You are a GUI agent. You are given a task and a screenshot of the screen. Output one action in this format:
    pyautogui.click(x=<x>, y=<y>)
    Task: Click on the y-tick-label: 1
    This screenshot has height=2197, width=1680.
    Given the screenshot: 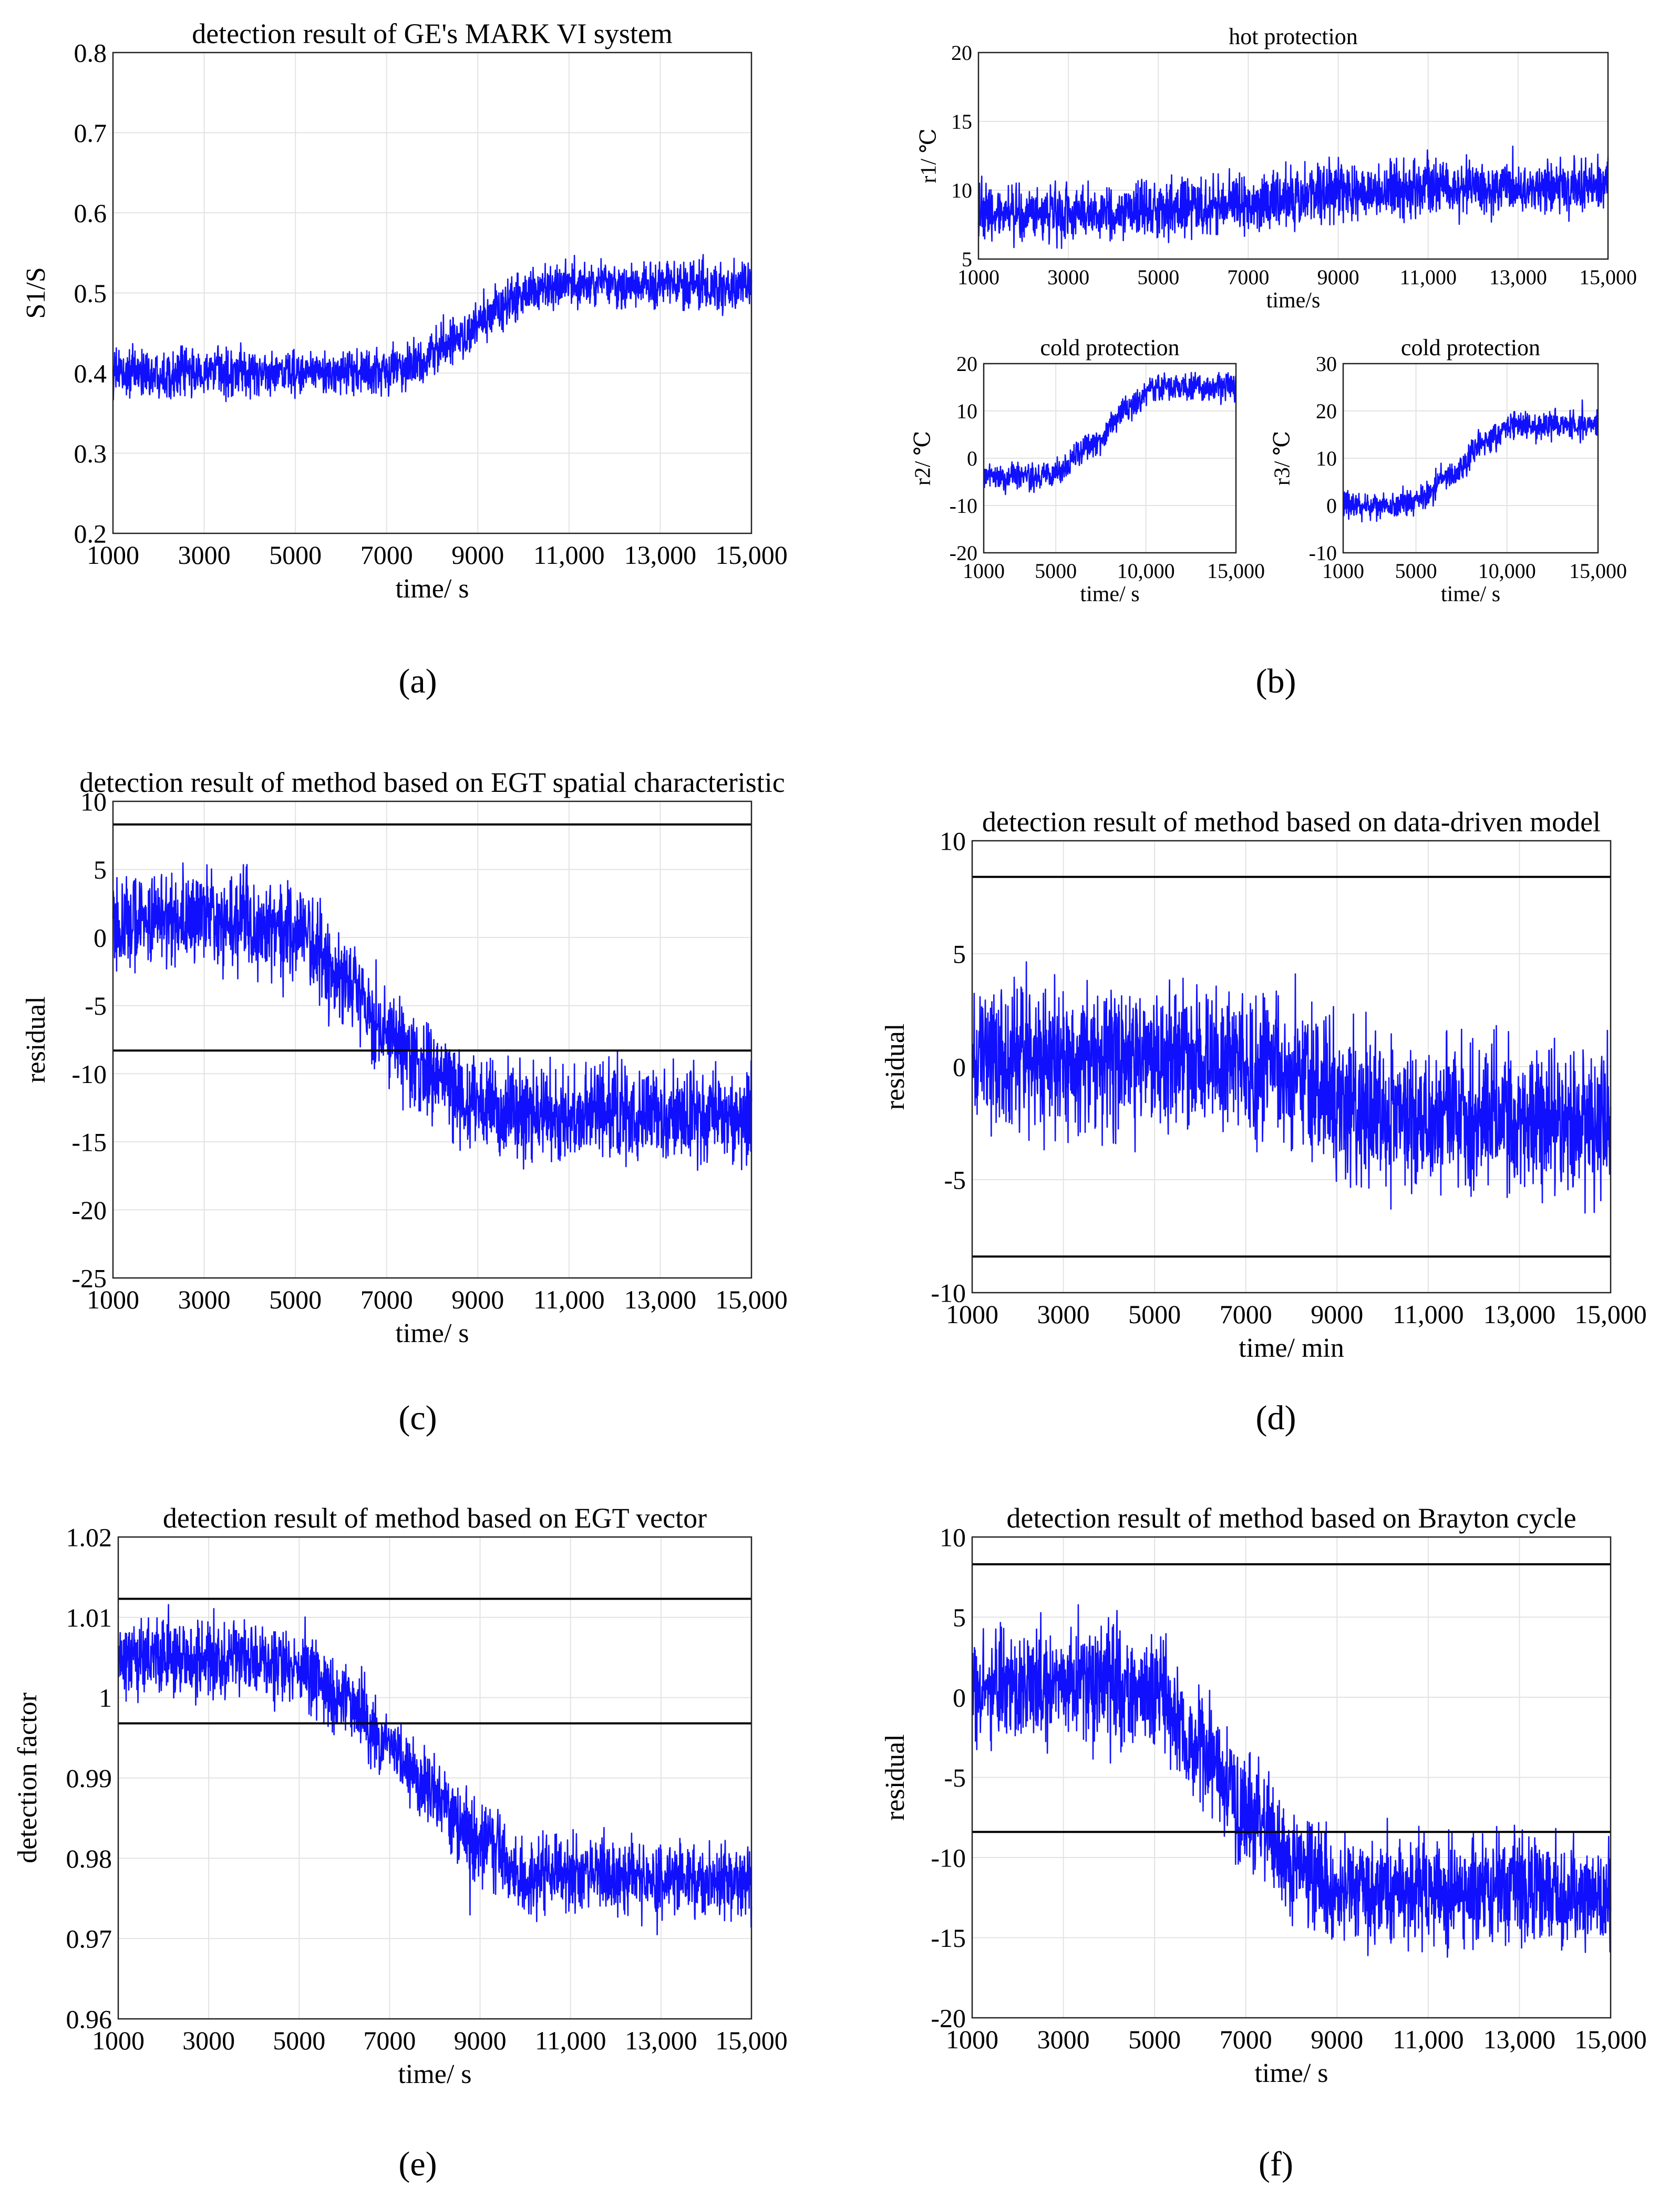 What is the action you would take?
    pyautogui.click(x=105, y=1698)
    